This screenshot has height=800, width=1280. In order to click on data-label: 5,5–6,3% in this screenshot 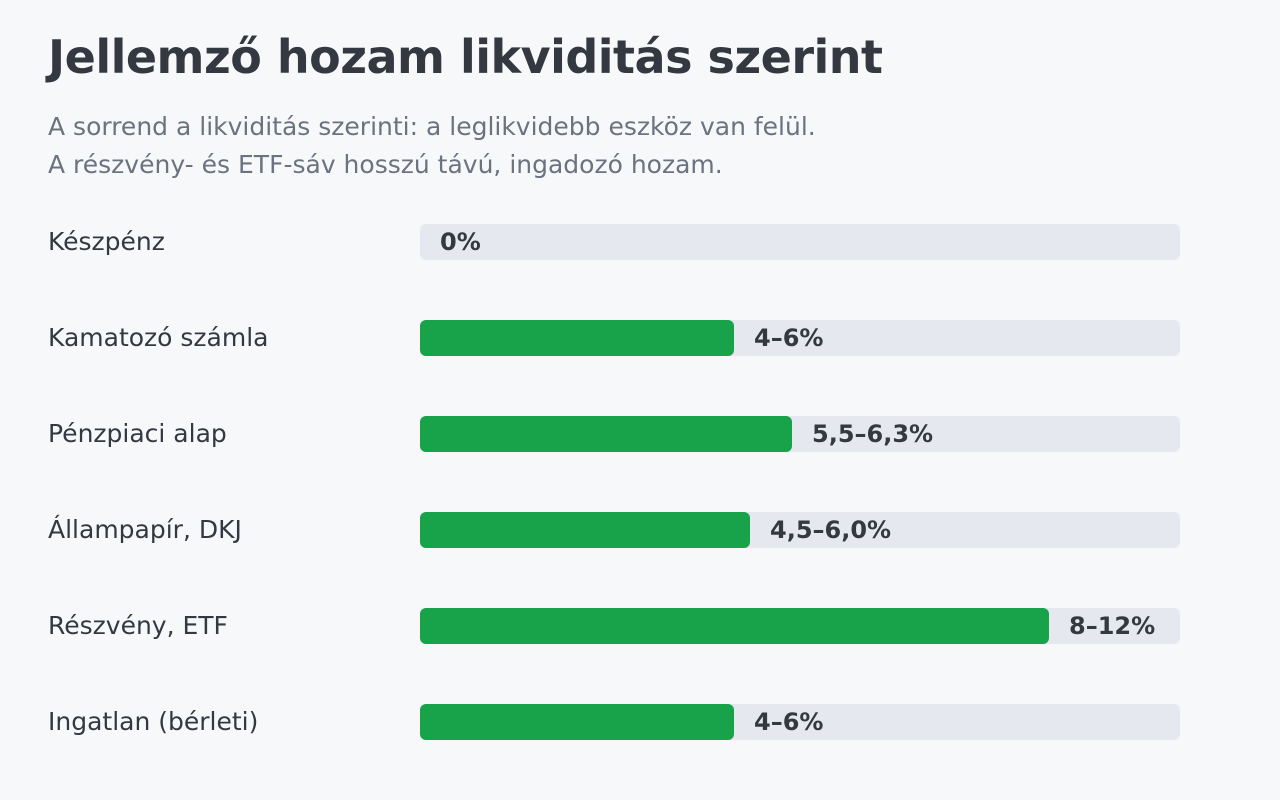, I will do `click(873, 434)`.